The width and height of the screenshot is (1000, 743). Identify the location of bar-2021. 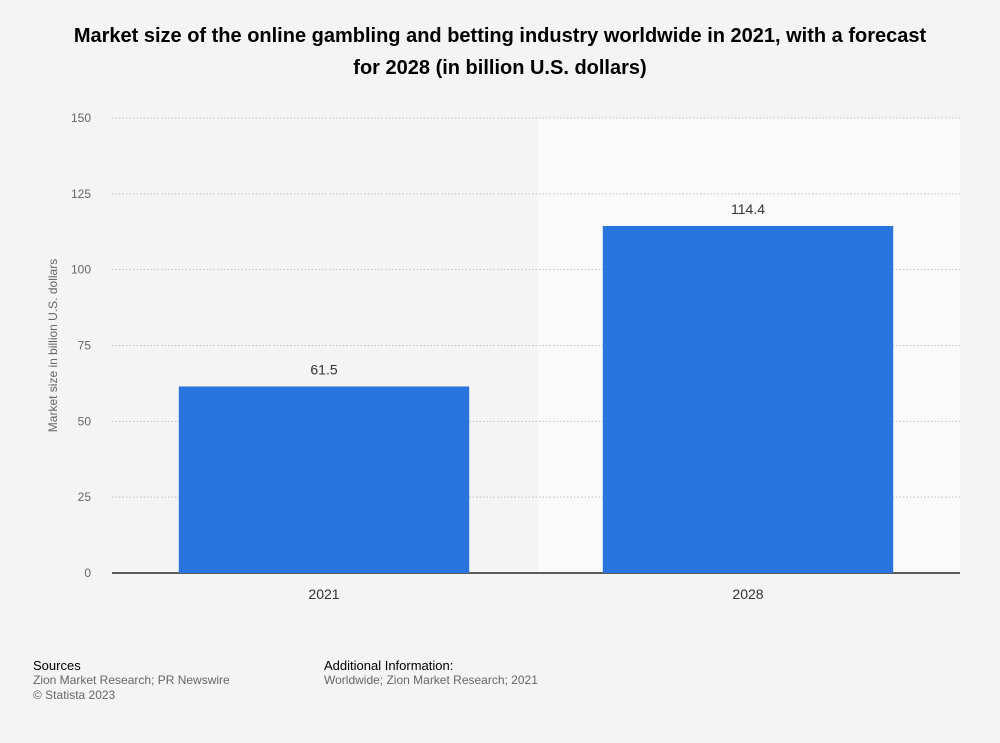
(324, 479).